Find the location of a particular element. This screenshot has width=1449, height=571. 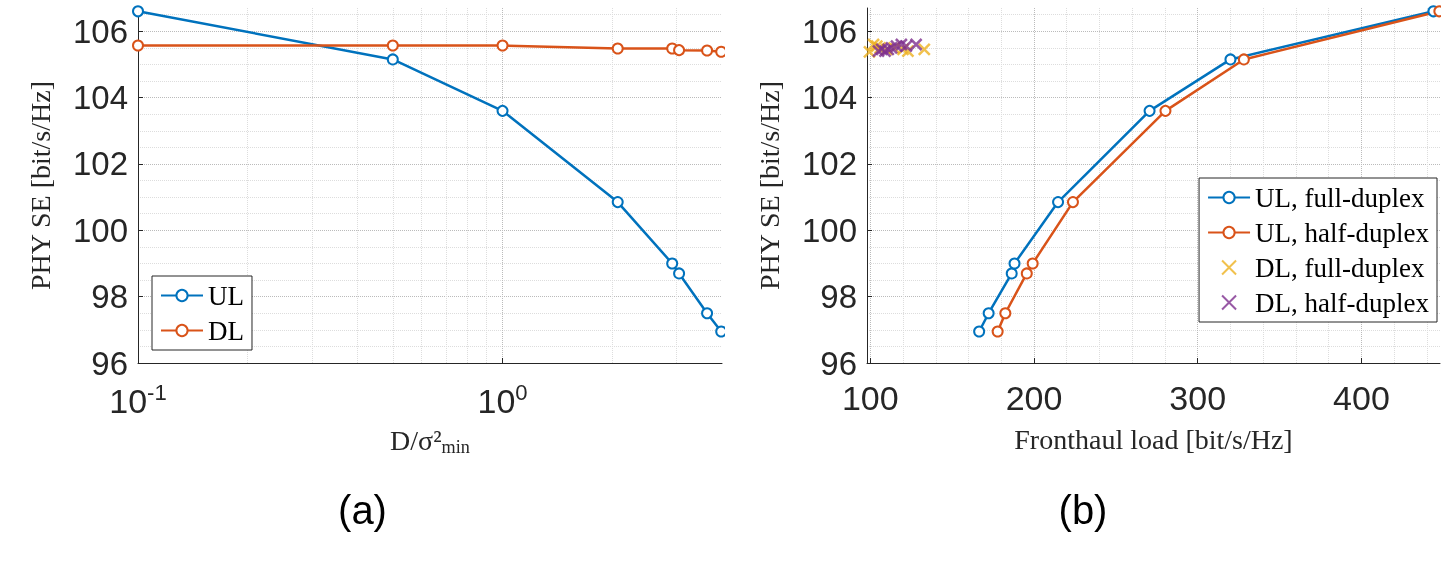

text: (b) is located at coordinates (1083, 510).